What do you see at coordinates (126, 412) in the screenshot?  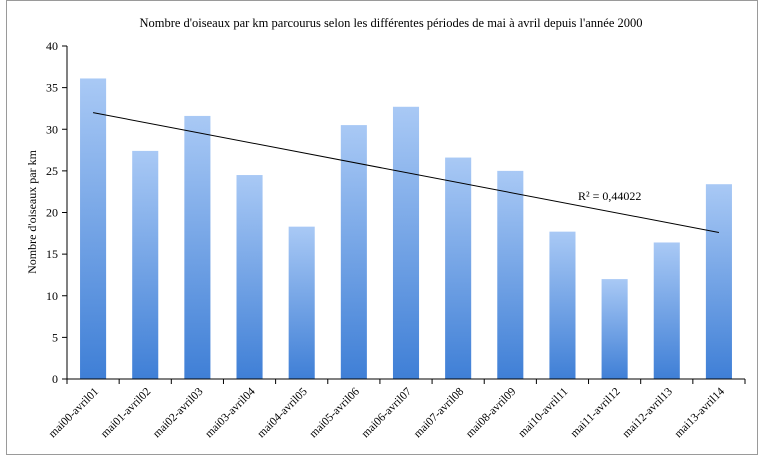 I see `x-tick-label: mai01-avril02` at bounding box center [126, 412].